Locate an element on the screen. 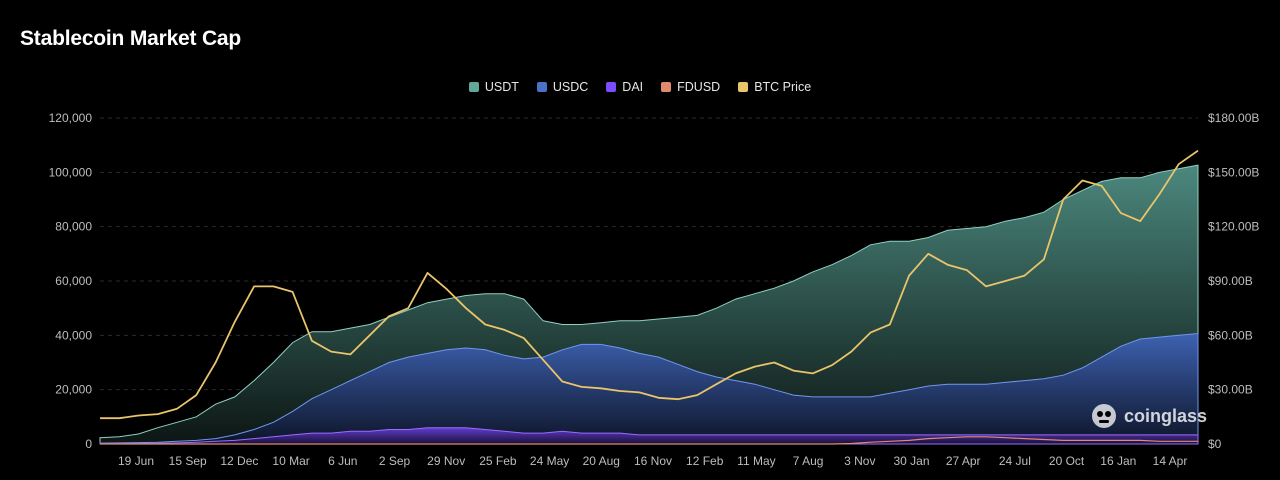 The height and width of the screenshot is (480, 1280). x-tick-label: 25 Feb is located at coordinates (498, 461).